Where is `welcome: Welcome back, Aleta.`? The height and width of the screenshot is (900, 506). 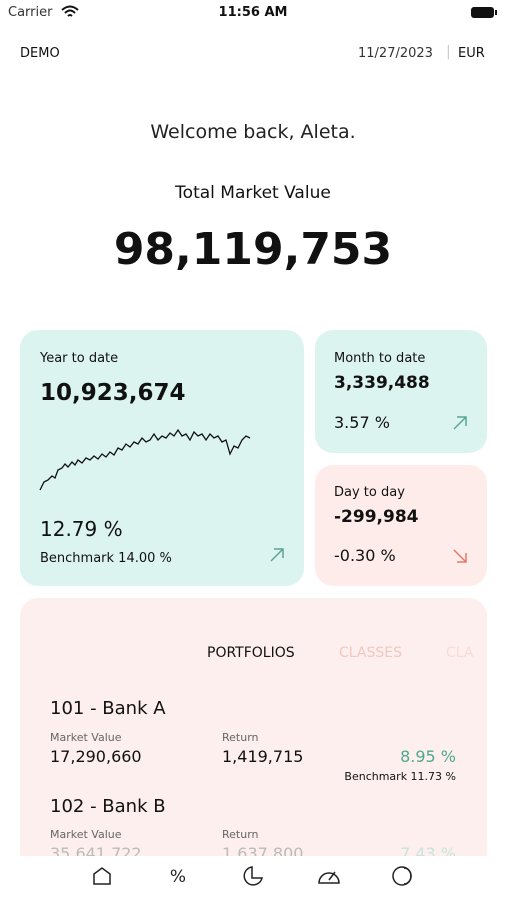 welcome: Welcome back, Aleta. is located at coordinates (253, 132).